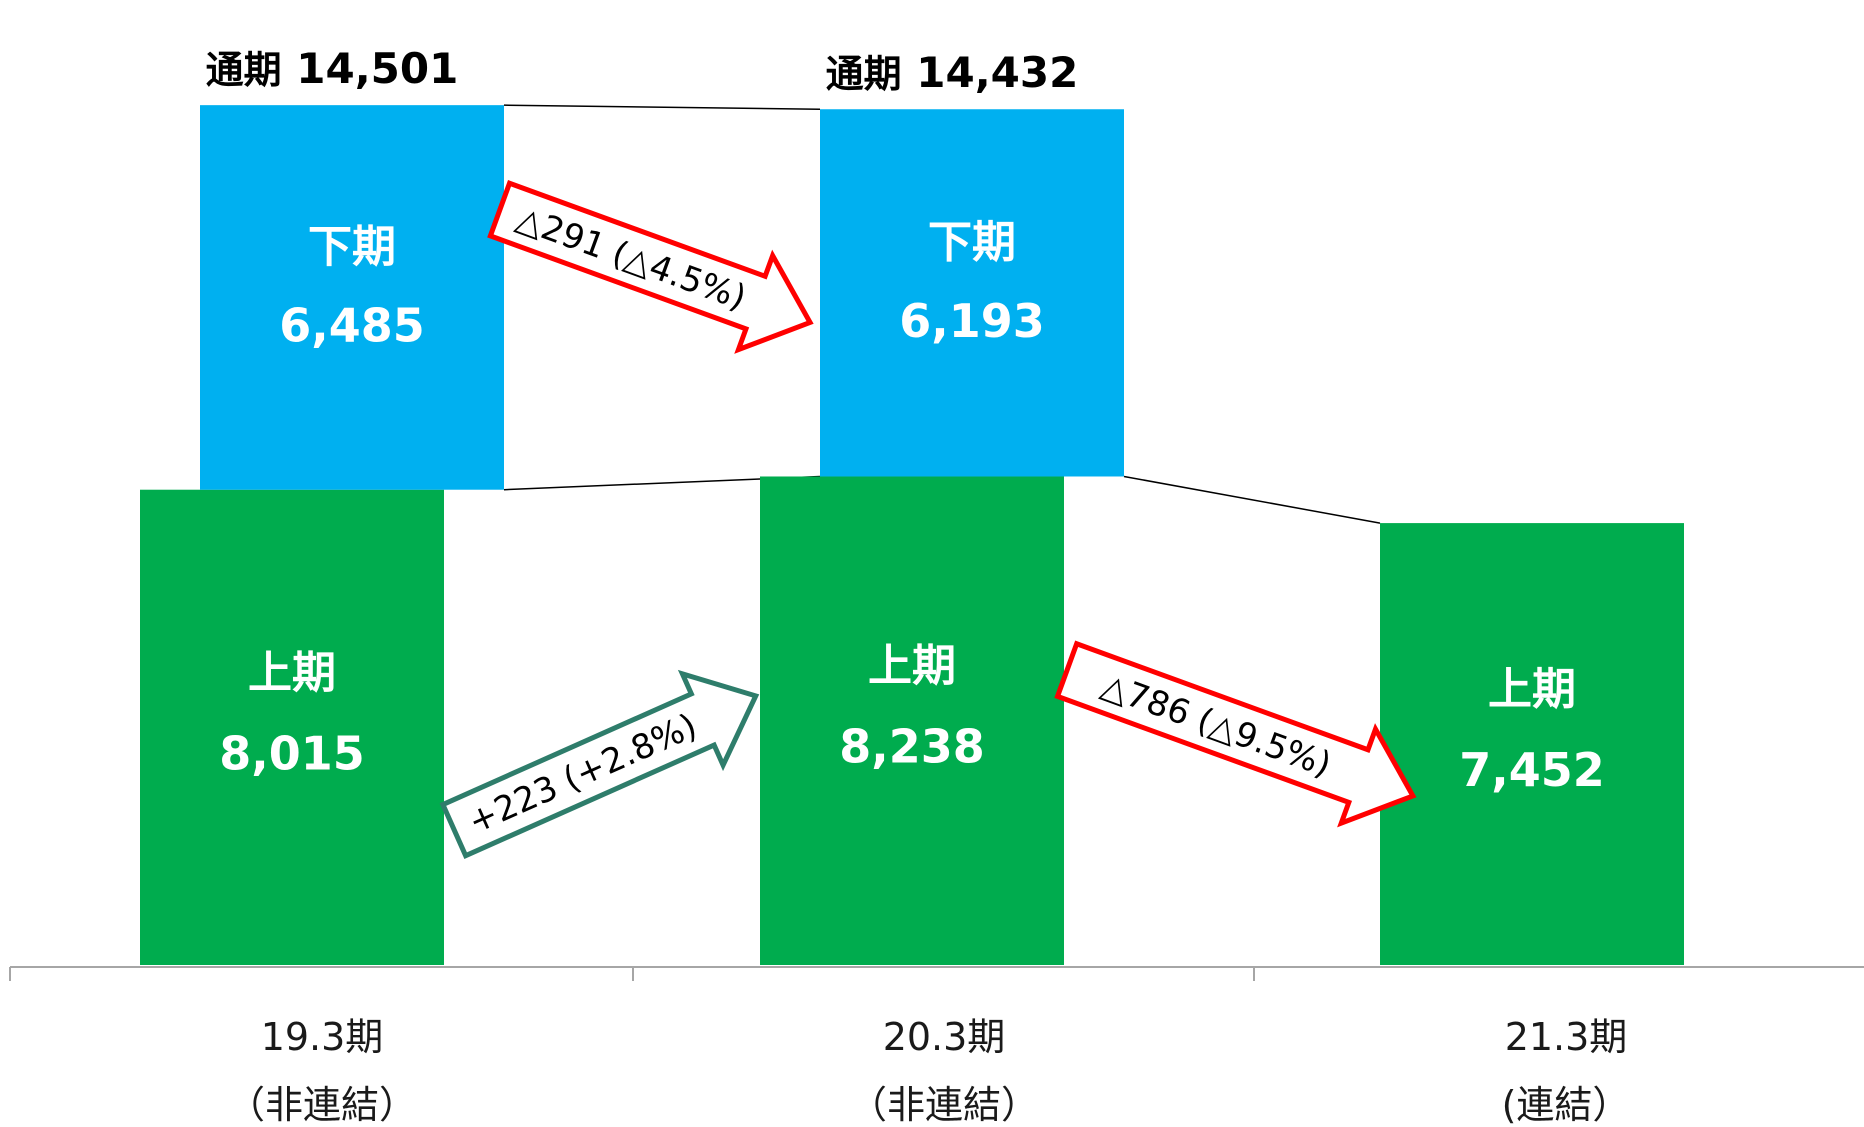 This screenshot has height=1127, width=1864. Describe the element at coordinates (322, 1105) in the screenshot. I see `x-tick-sublabel-0: （非連結）` at that location.